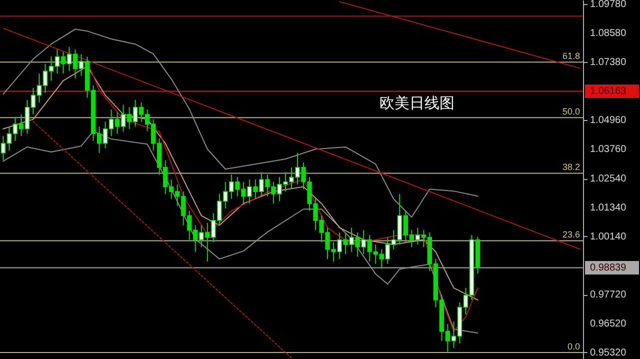 The width and height of the screenshot is (640, 359). Describe the element at coordinates (608, 236) in the screenshot. I see `y-tick-label: 1.00140` at that location.